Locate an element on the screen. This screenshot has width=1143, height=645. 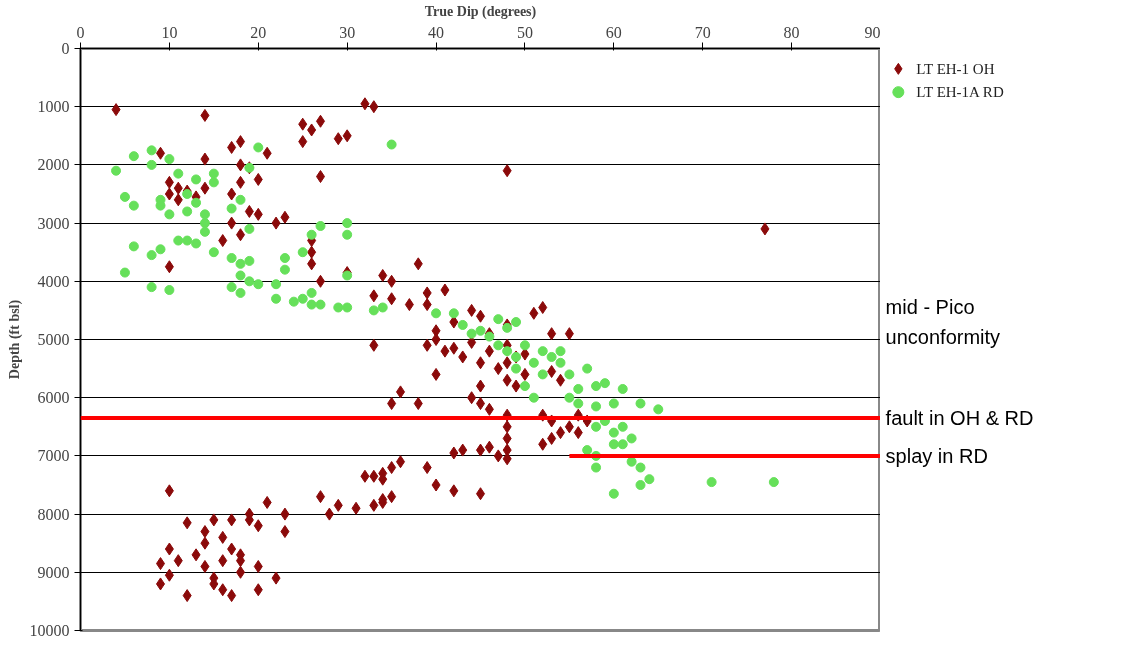
text: mid - Pico unconformity is located at coordinates (943, 322).